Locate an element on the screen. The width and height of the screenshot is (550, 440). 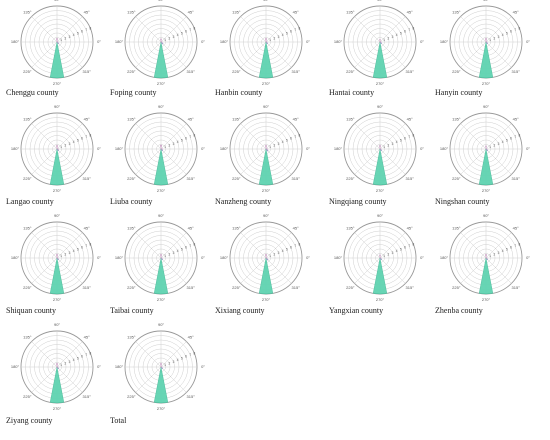
chart-caption: Total is located at coordinates (118, 420).